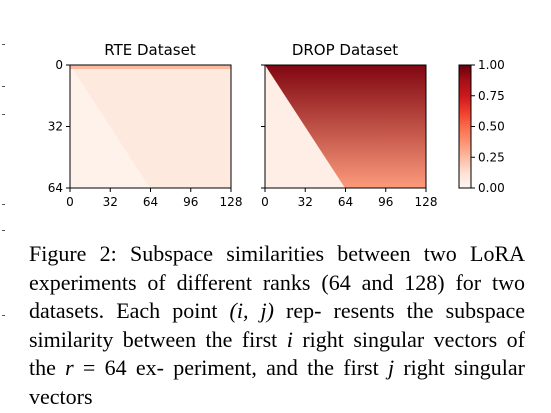 This screenshot has height=413, width=551. I want to click on colorbar-ticks: 1.00 0.75 0.50 0.25 0.00, so click(488, 126).